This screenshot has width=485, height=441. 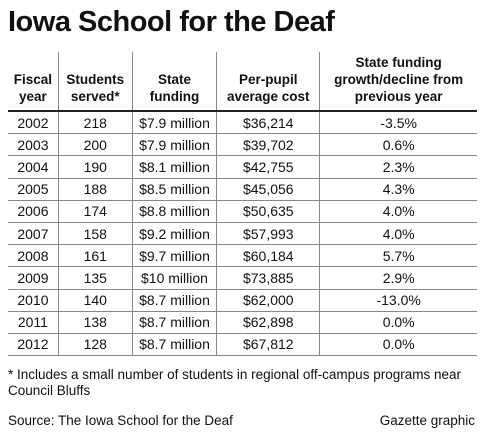 What do you see at coordinates (171, 22) in the screenshot?
I see `title: Iowa School for the Deaf` at bounding box center [171, 22].